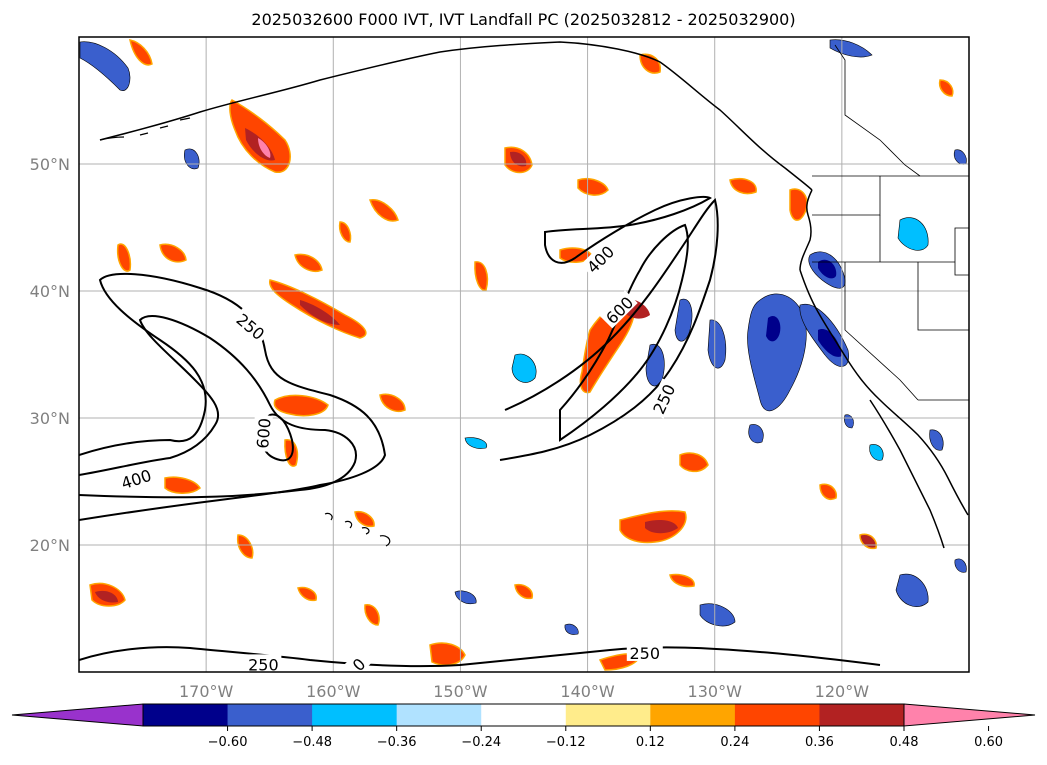 This screenshot has height=765, width=1047. Describe the element at coordinates (460, 691) in the screenshot. I see `lon-tick-label: 150°W` at that location.